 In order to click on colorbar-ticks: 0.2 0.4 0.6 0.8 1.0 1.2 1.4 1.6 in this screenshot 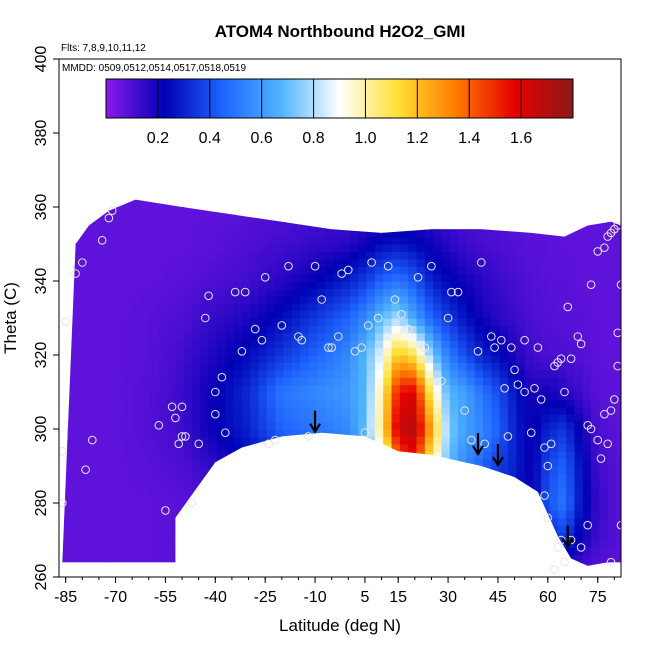, I will do `click(339, 113)`.